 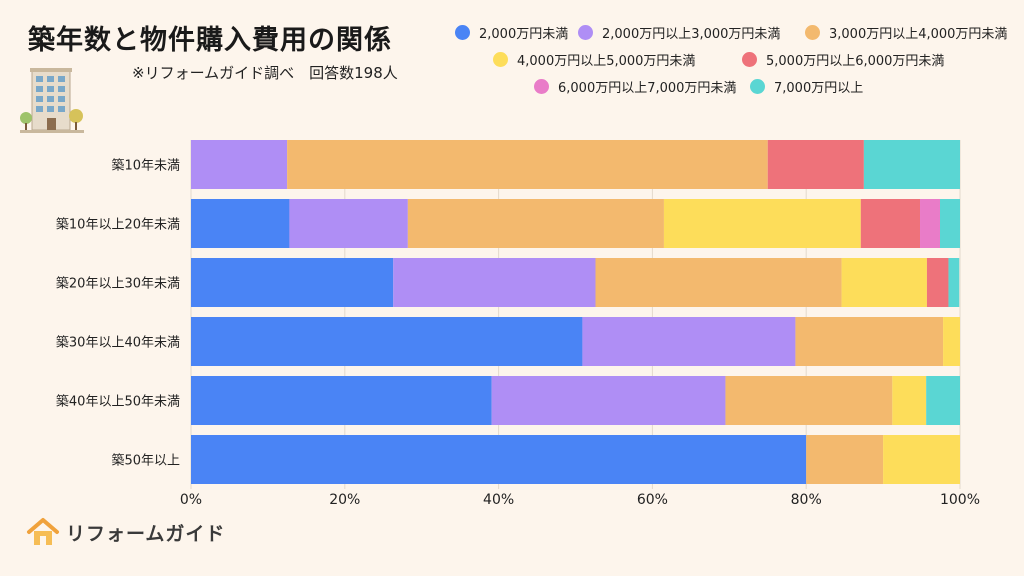 I want to click on x-tick-label: 100%, so click(x=960, y=500).